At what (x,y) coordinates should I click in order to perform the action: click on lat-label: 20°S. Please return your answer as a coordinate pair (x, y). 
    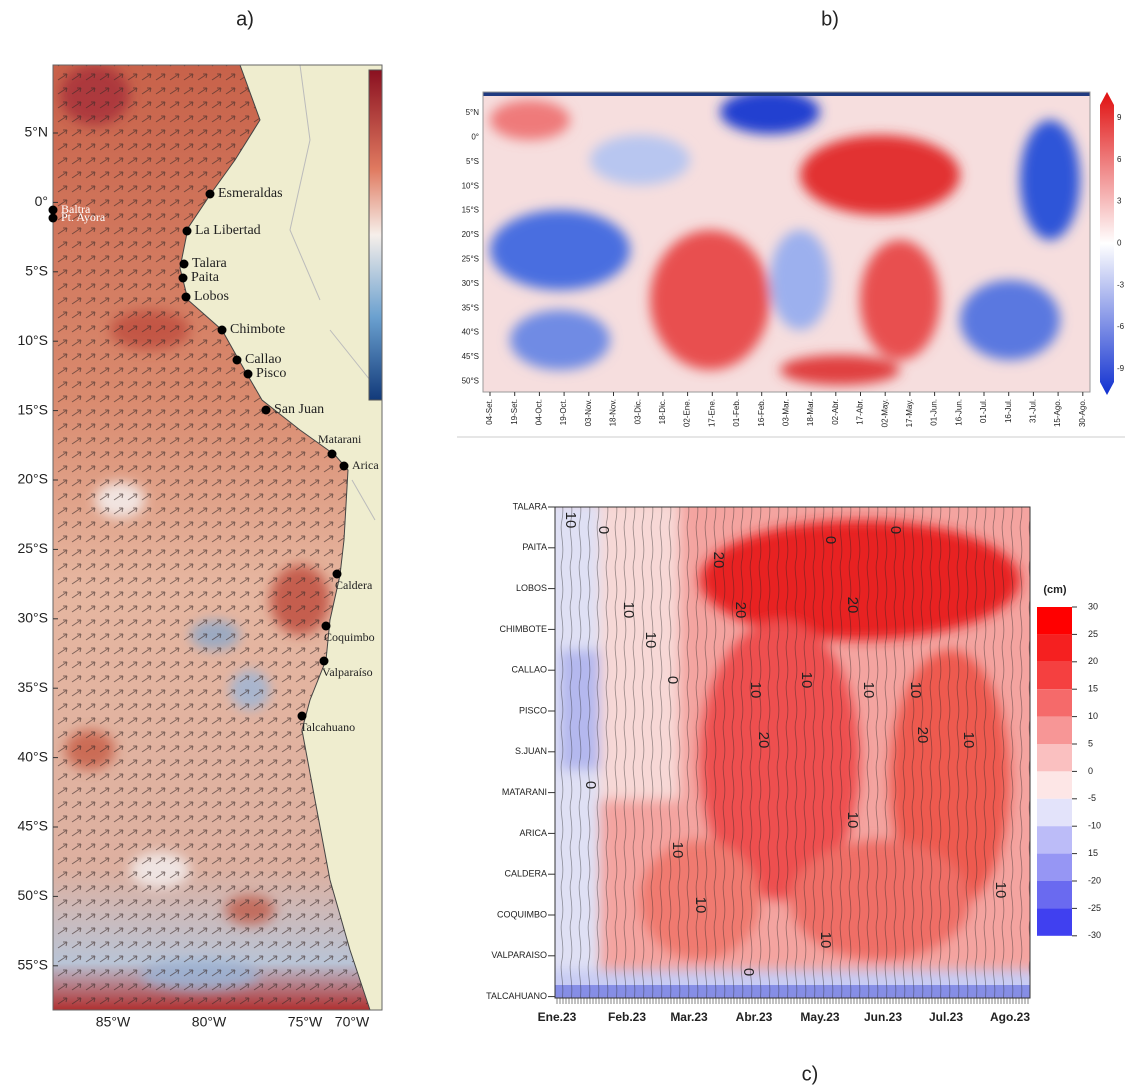
    Looking at the image, I should click on (32, 479).